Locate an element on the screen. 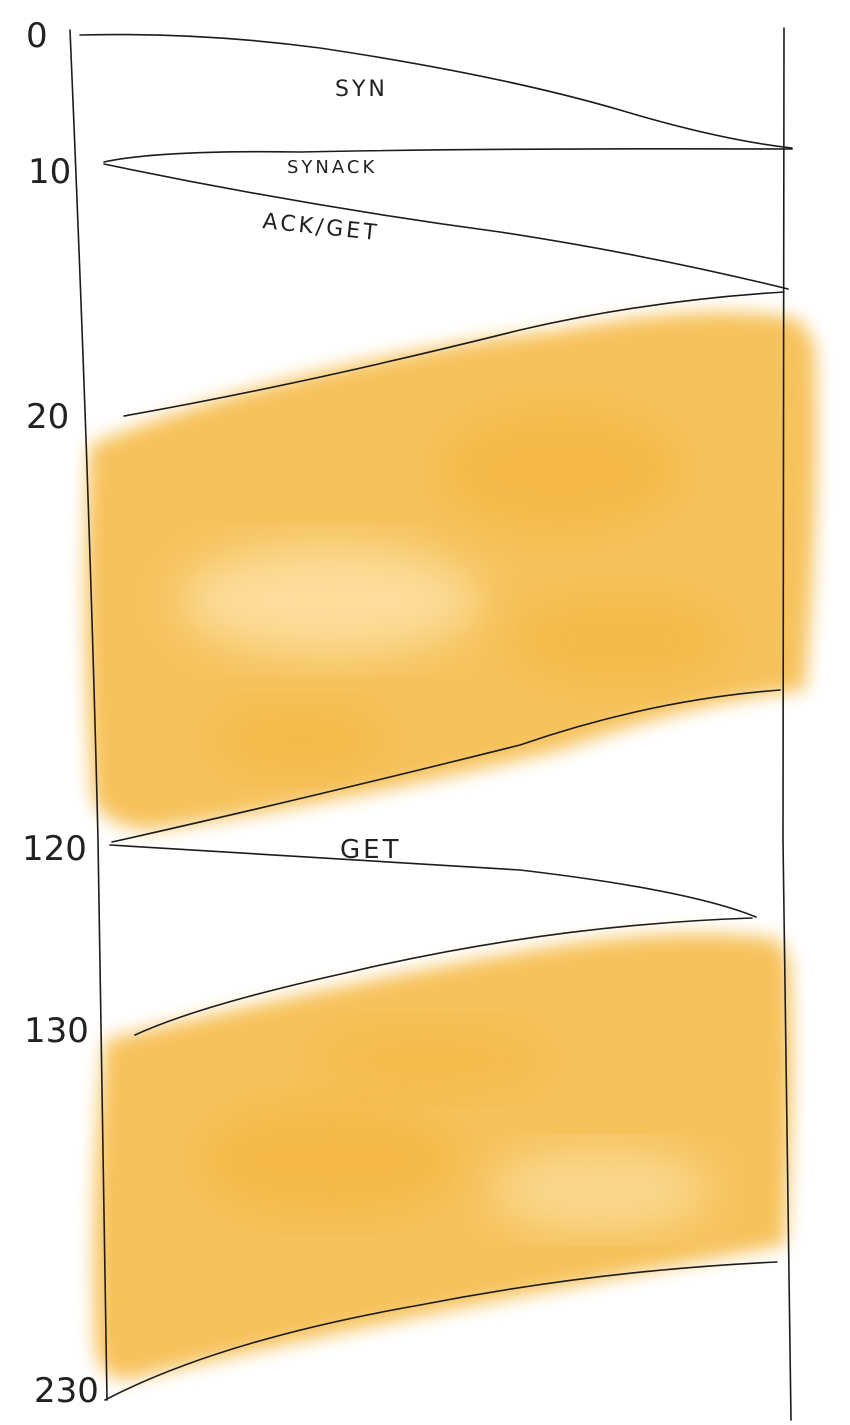  syn-label: SYN is located at coordinates (361, 89).